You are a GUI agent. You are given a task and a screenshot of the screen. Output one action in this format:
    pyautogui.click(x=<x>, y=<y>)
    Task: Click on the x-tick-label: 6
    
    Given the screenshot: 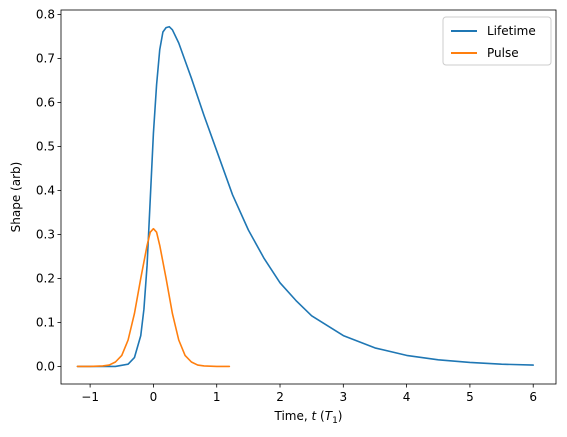 What is the action you would take?
    pyautogui.click(x=533, y=397)
    